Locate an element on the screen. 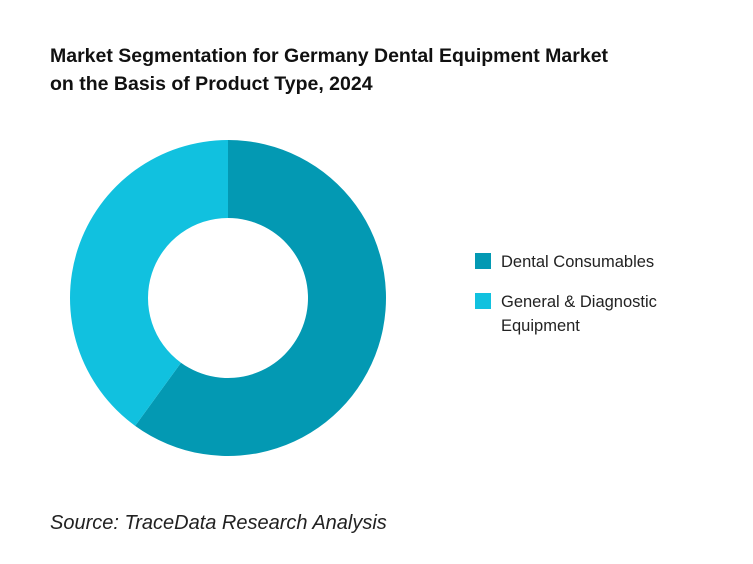  source-note: Source: TraceData Research Analysis is located at coordinates (218, 523).